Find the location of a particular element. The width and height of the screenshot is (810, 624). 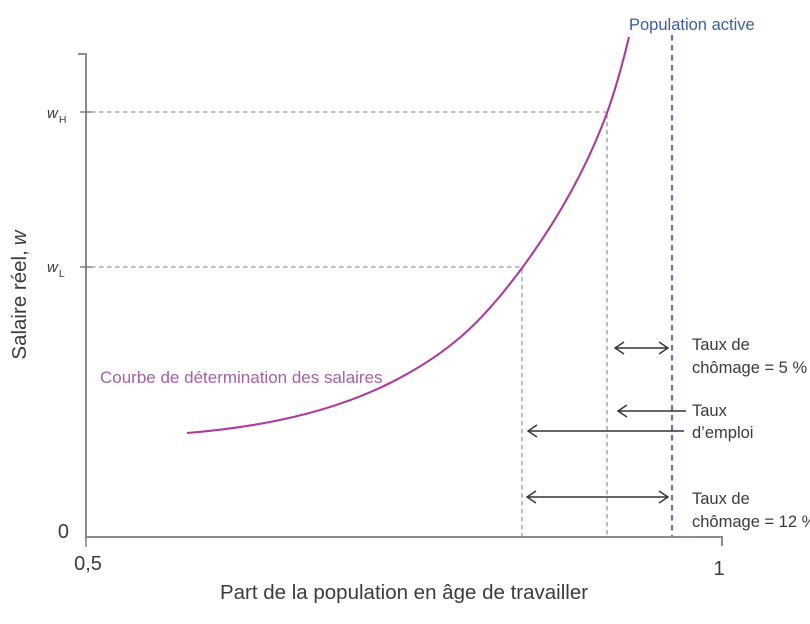

unemployment-5-label-line2: chômage = 5 % is located at coordinates (749, 368).